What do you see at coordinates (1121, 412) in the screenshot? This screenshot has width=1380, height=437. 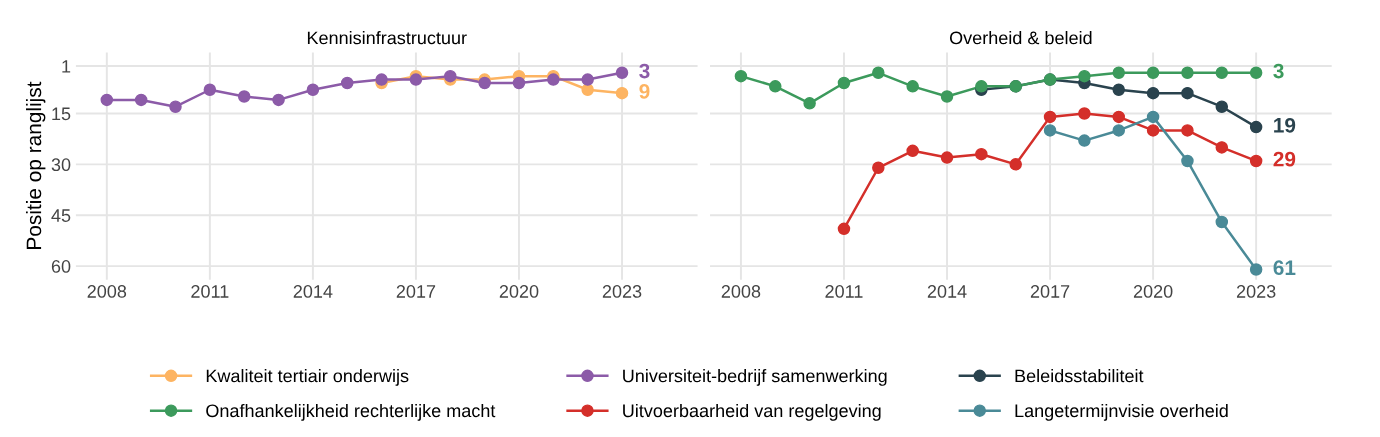 I see `legend-label: Langetermijnvisie overheid` at bounding box center [1121, 412].